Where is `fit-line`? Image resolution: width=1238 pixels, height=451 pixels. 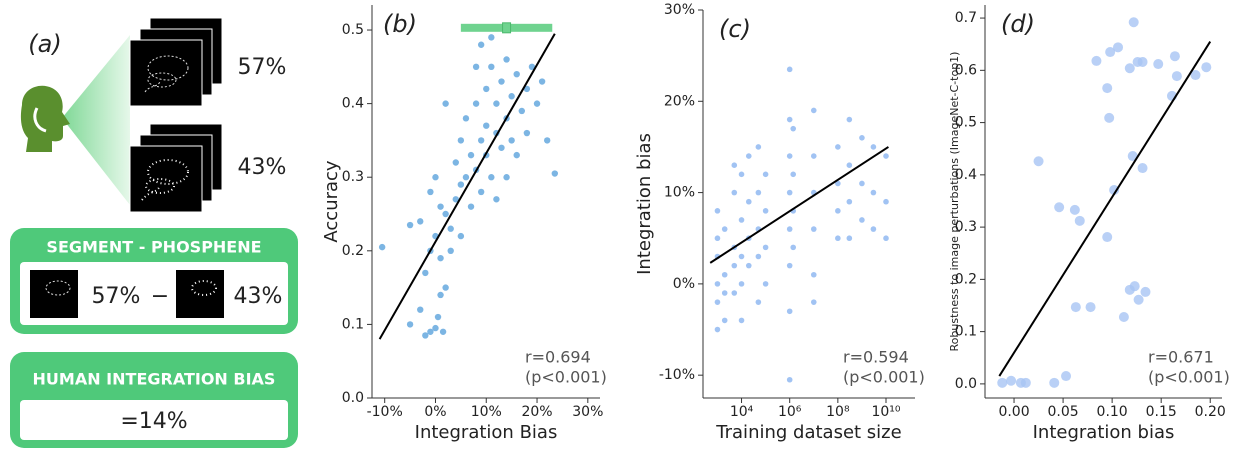
fit-line is located at coordinates (799, 205).